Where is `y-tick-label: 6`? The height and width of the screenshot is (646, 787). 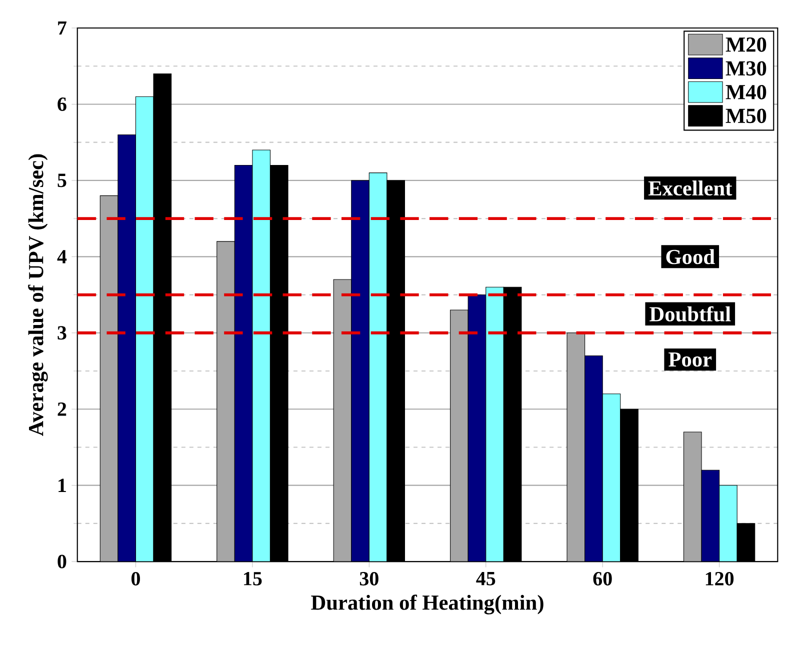 y-tick-label: 6 is located at coordinates (62, 105).